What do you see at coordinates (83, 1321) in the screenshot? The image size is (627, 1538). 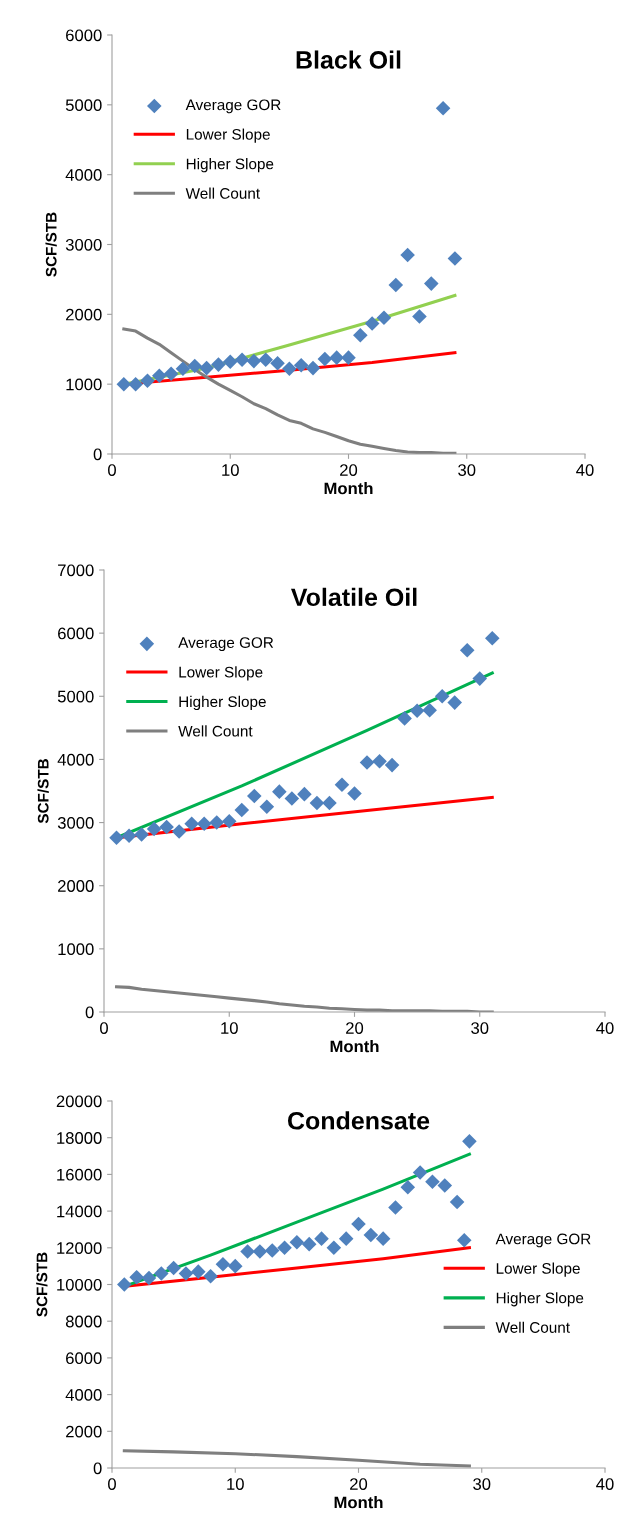 I see `y-tick-label: 8000` at bounding box center [83, 1321].